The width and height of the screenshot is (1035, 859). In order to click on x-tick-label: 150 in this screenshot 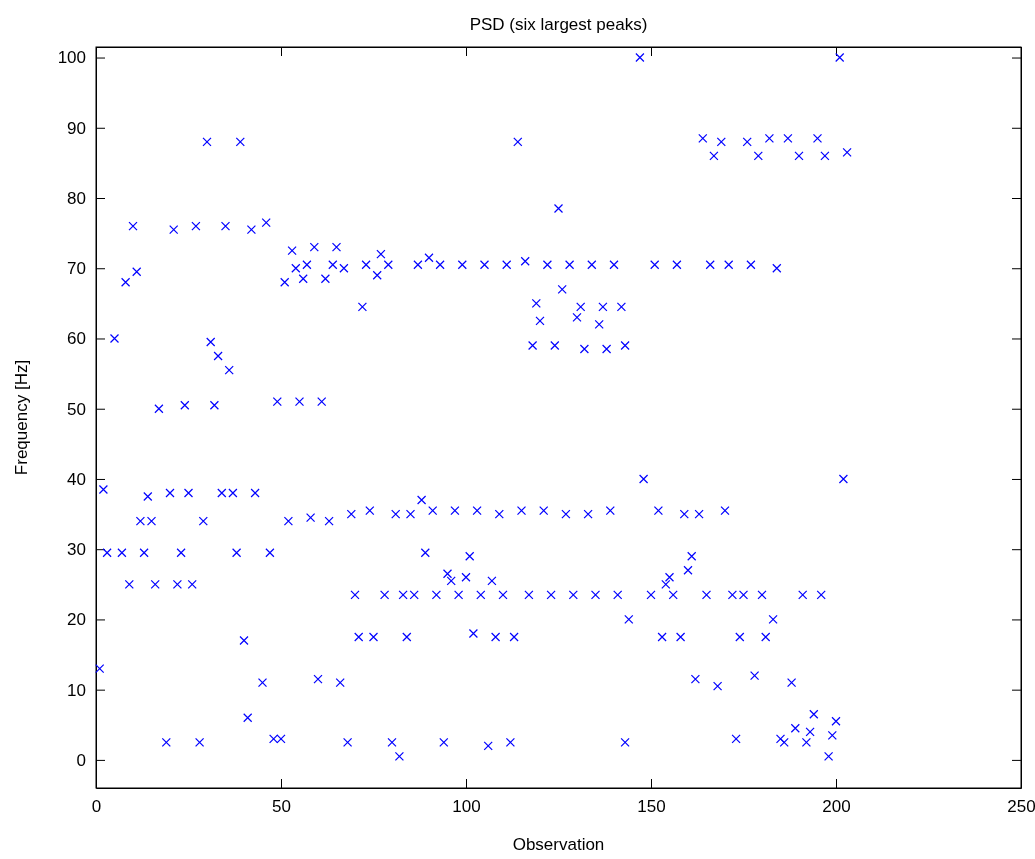, I will do `click(651, 807)`.